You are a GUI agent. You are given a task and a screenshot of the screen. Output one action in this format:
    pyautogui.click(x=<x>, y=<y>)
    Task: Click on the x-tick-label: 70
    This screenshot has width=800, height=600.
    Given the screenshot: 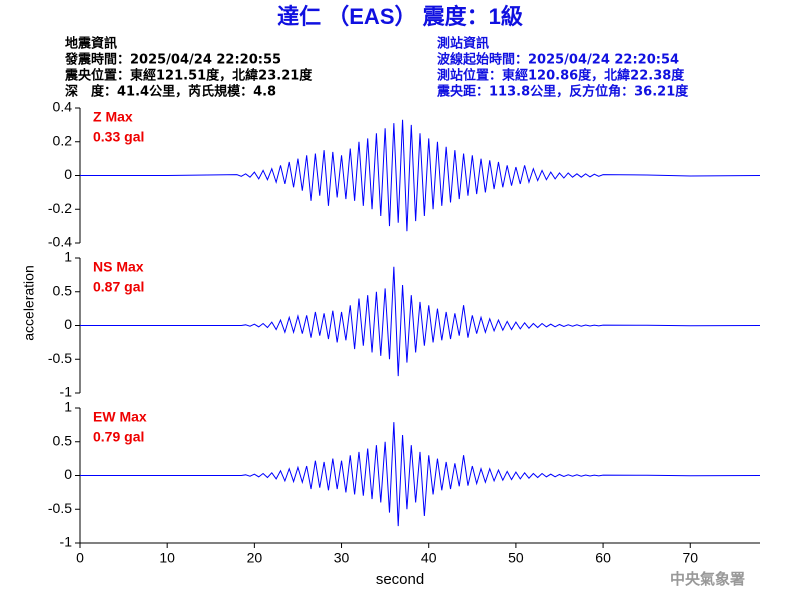 What is the action you would take?
    pyautogui.click(x=690, y=558)
    